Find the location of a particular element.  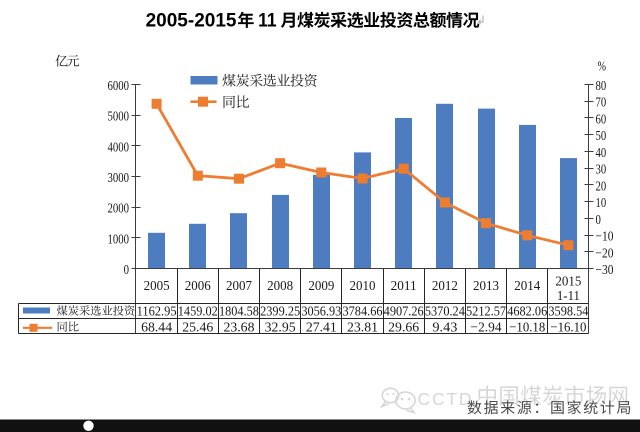

svg-text: 6000 is located at coordinates (119, 86).